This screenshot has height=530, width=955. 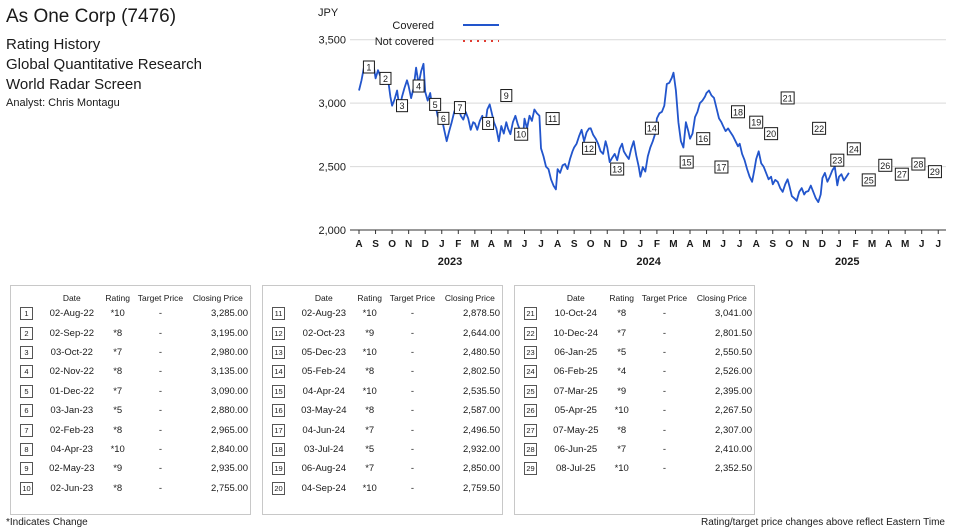 What do you see at coordinates (229, 488) in the screenshot?
I see `closing-price: 2,755.00` at bounding box center [229, 488].